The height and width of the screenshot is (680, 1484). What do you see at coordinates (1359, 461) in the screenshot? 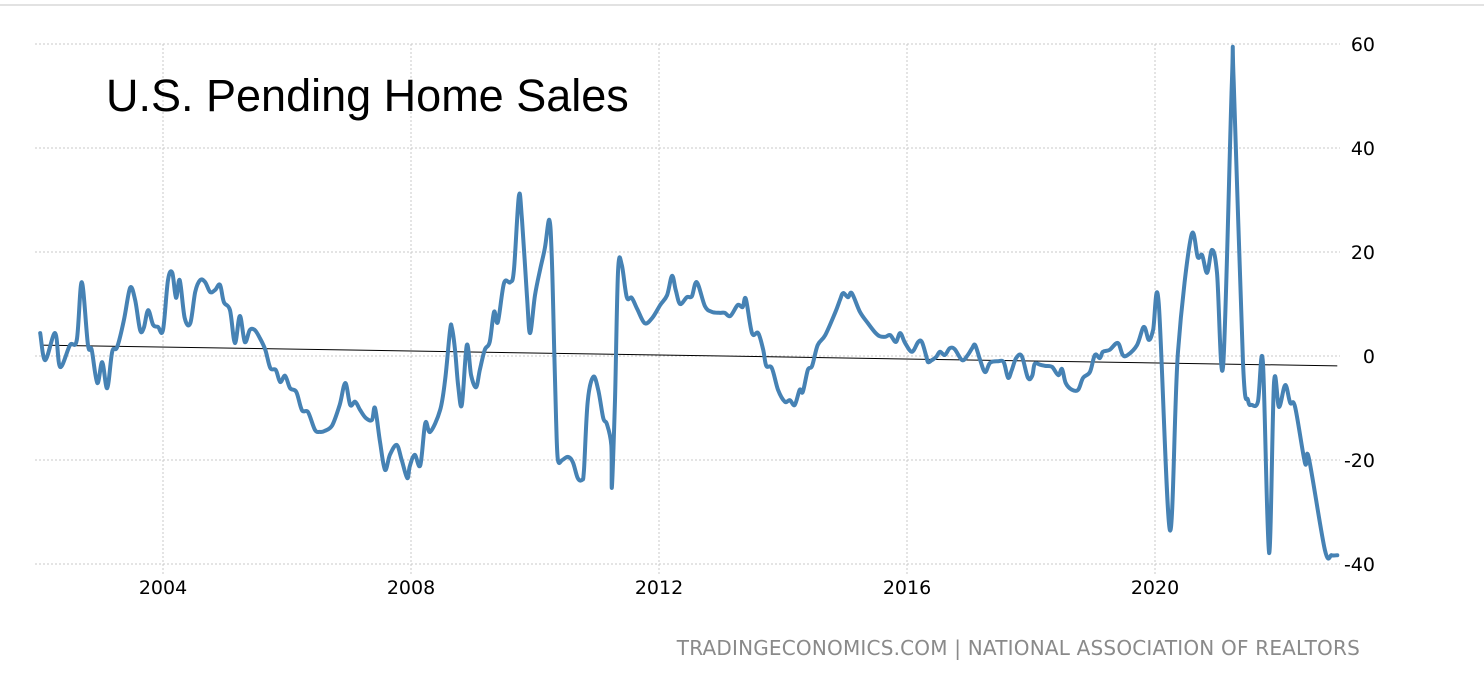
I see `y-tick-label: -20` at bounding box center [1359, 461].